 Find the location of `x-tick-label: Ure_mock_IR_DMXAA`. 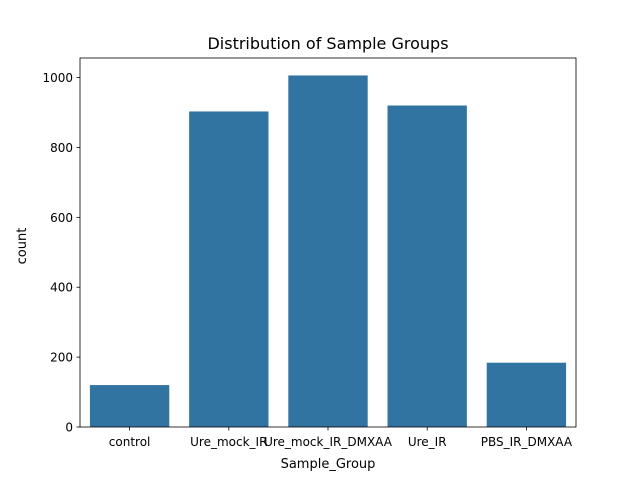

x-tick-label: Ure_mock_IR_DMXAA is located at coordinates (328, 442).